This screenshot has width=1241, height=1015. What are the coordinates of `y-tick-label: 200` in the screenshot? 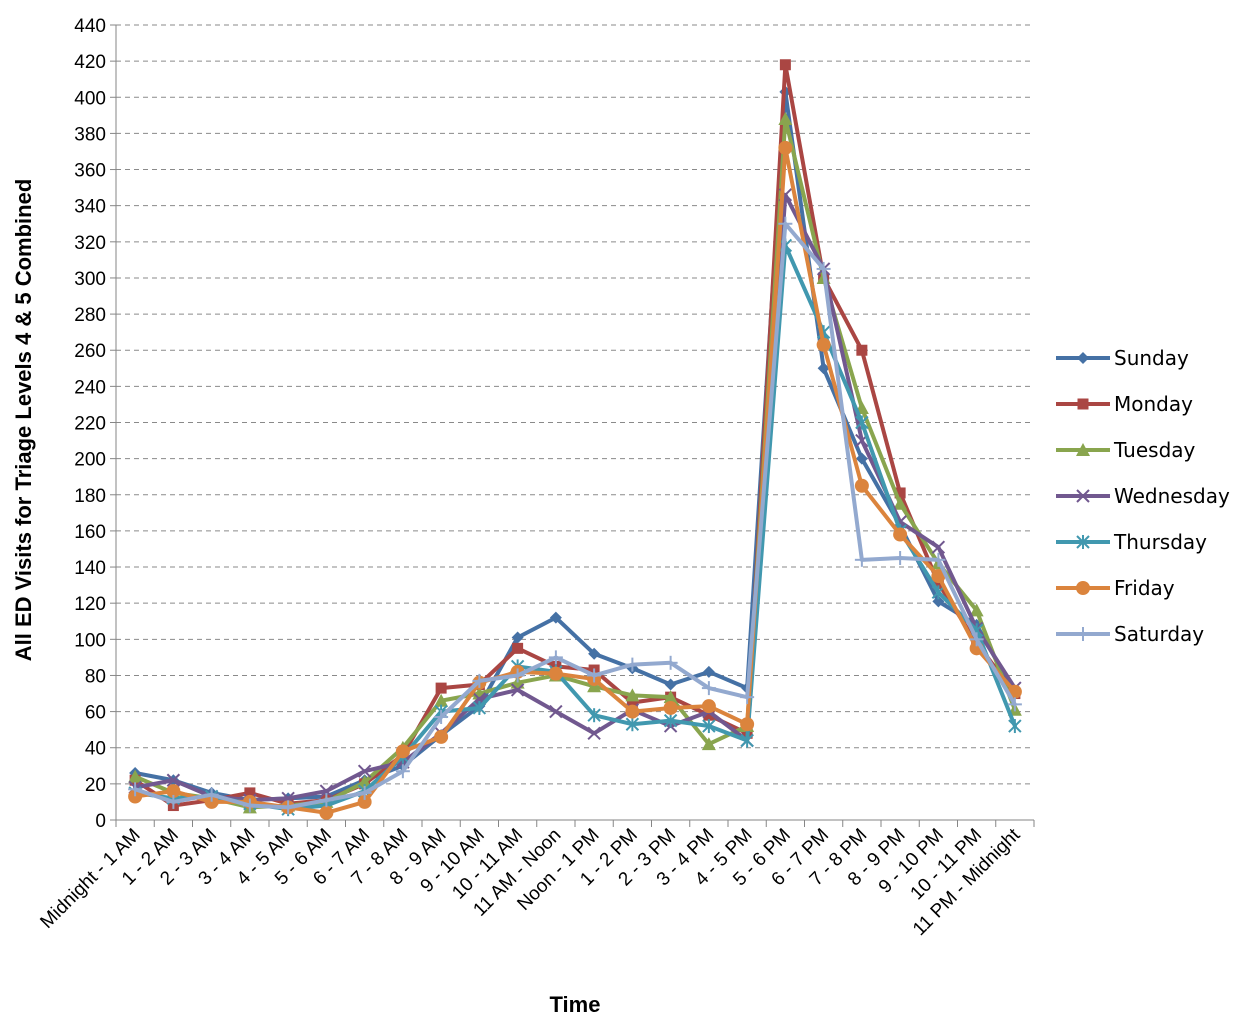 It's located at (90, 460).